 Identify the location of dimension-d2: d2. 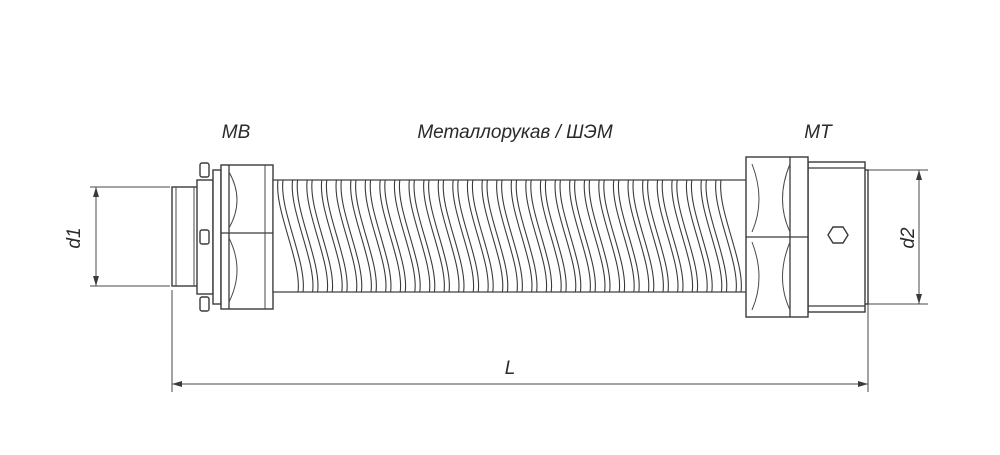
(898, 237).